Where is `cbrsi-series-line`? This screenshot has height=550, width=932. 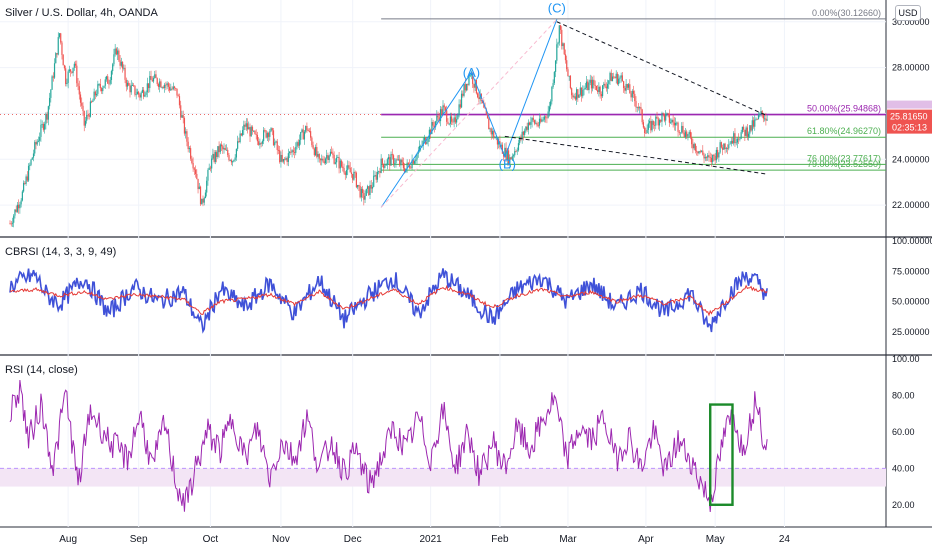 cbrsi-series-line is located at coordinates (388, 300).